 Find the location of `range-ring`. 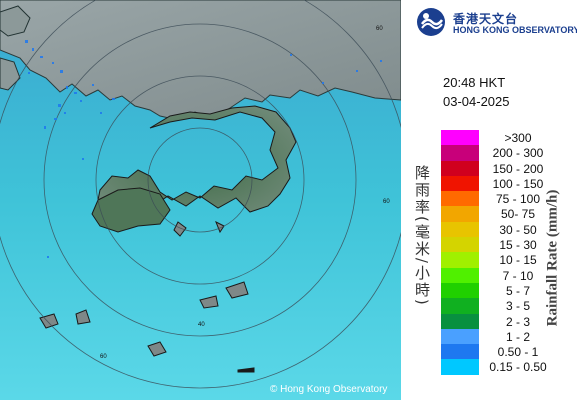

range-ring is located at coordinates (200, 180).